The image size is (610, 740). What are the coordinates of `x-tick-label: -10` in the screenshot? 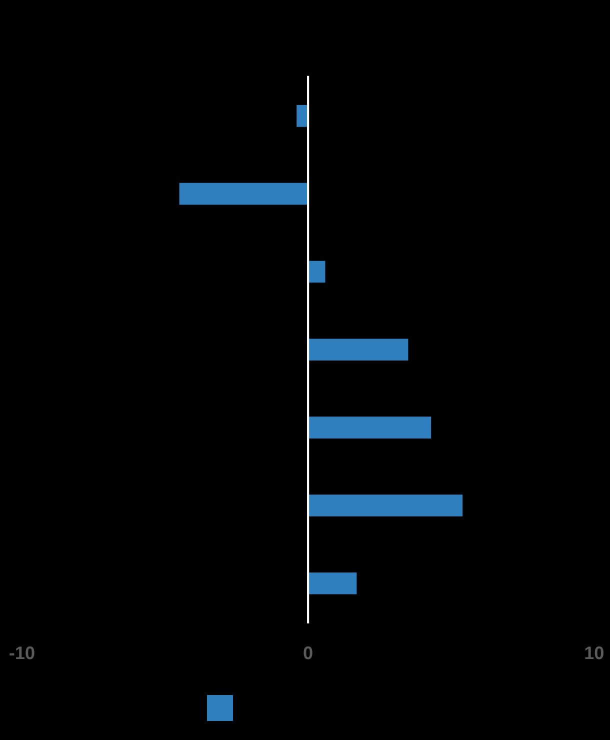 It's located at (22, 653).